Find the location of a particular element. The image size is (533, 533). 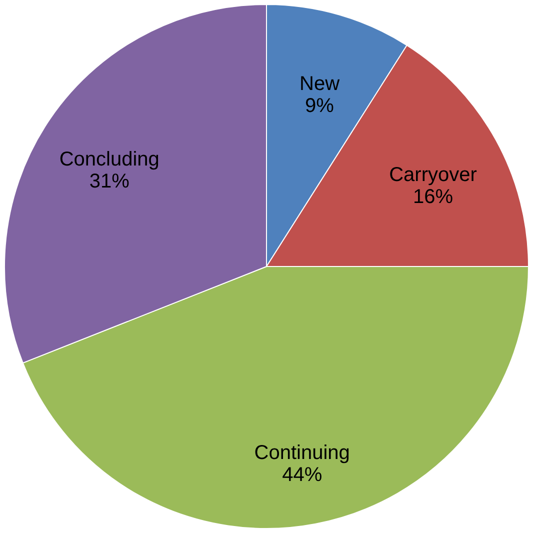

slice-label: Carryover is located at coordinates (433, 175).